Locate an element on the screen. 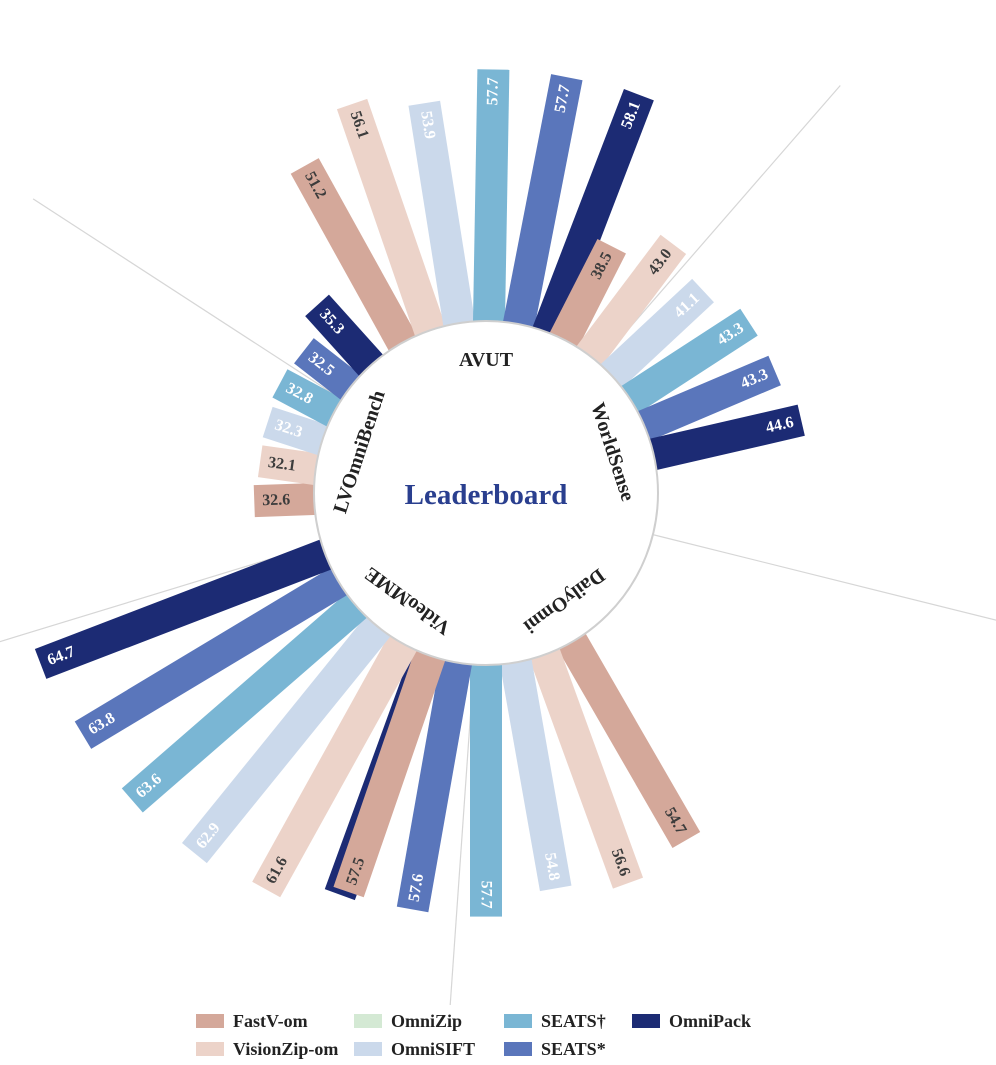 The width and height of the screenshot is (996, 1065). bar-videomme-1: 61.6 is located at coordinates (339, 758).